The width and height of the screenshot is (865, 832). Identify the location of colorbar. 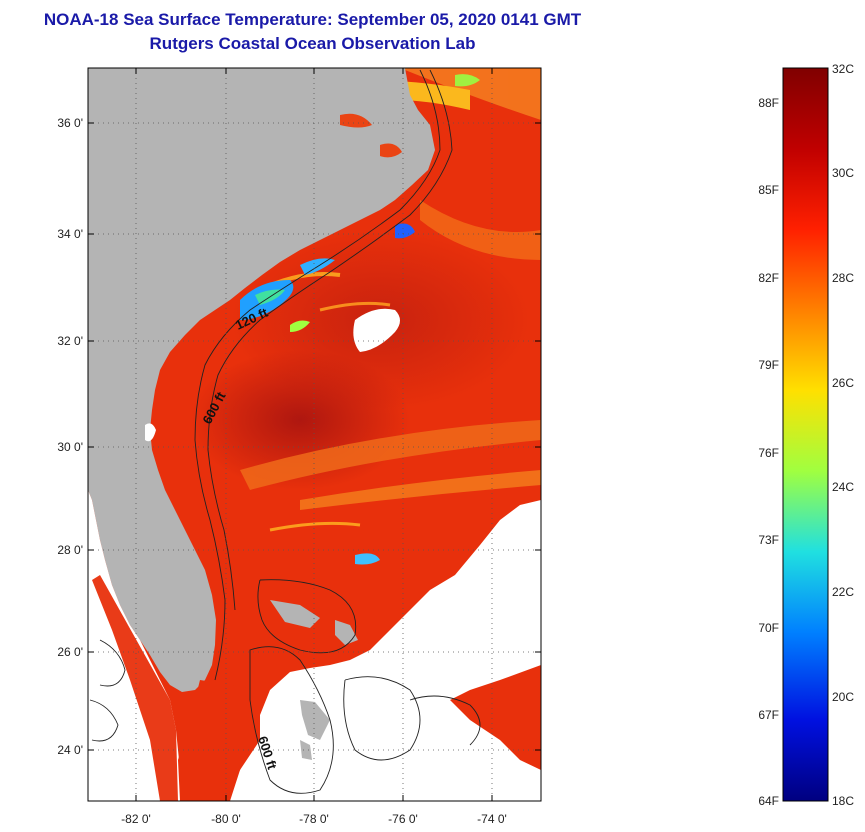
(805, 434).